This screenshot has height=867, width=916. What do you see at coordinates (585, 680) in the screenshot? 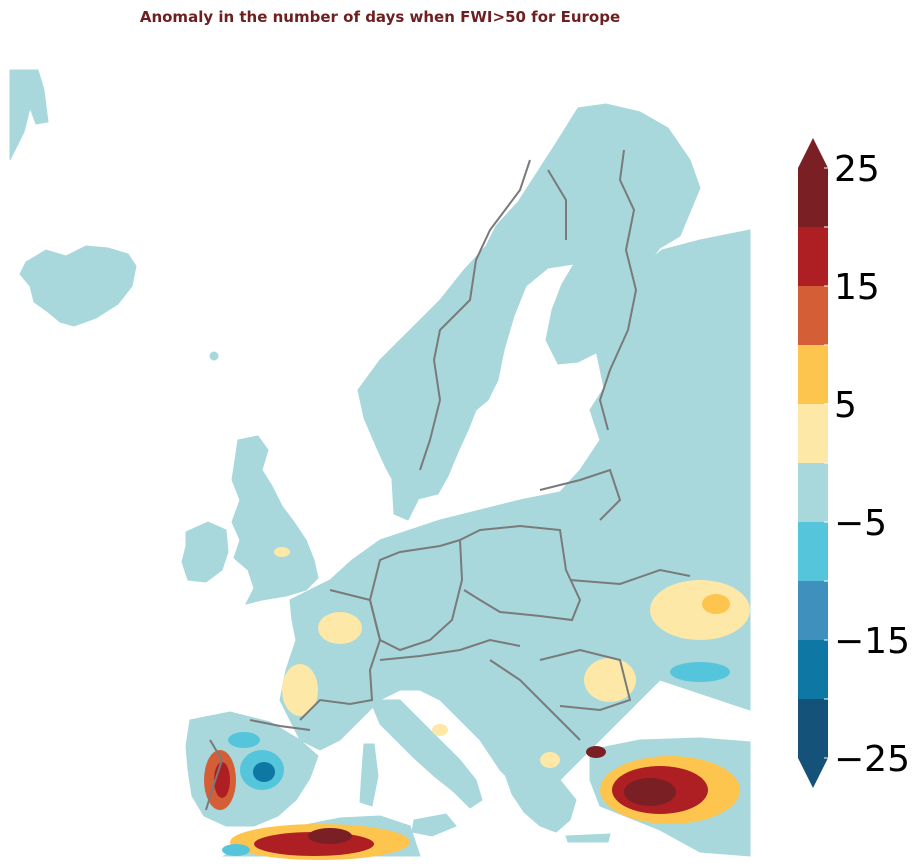
I see `border-romania` at bounding box center [585, 680].